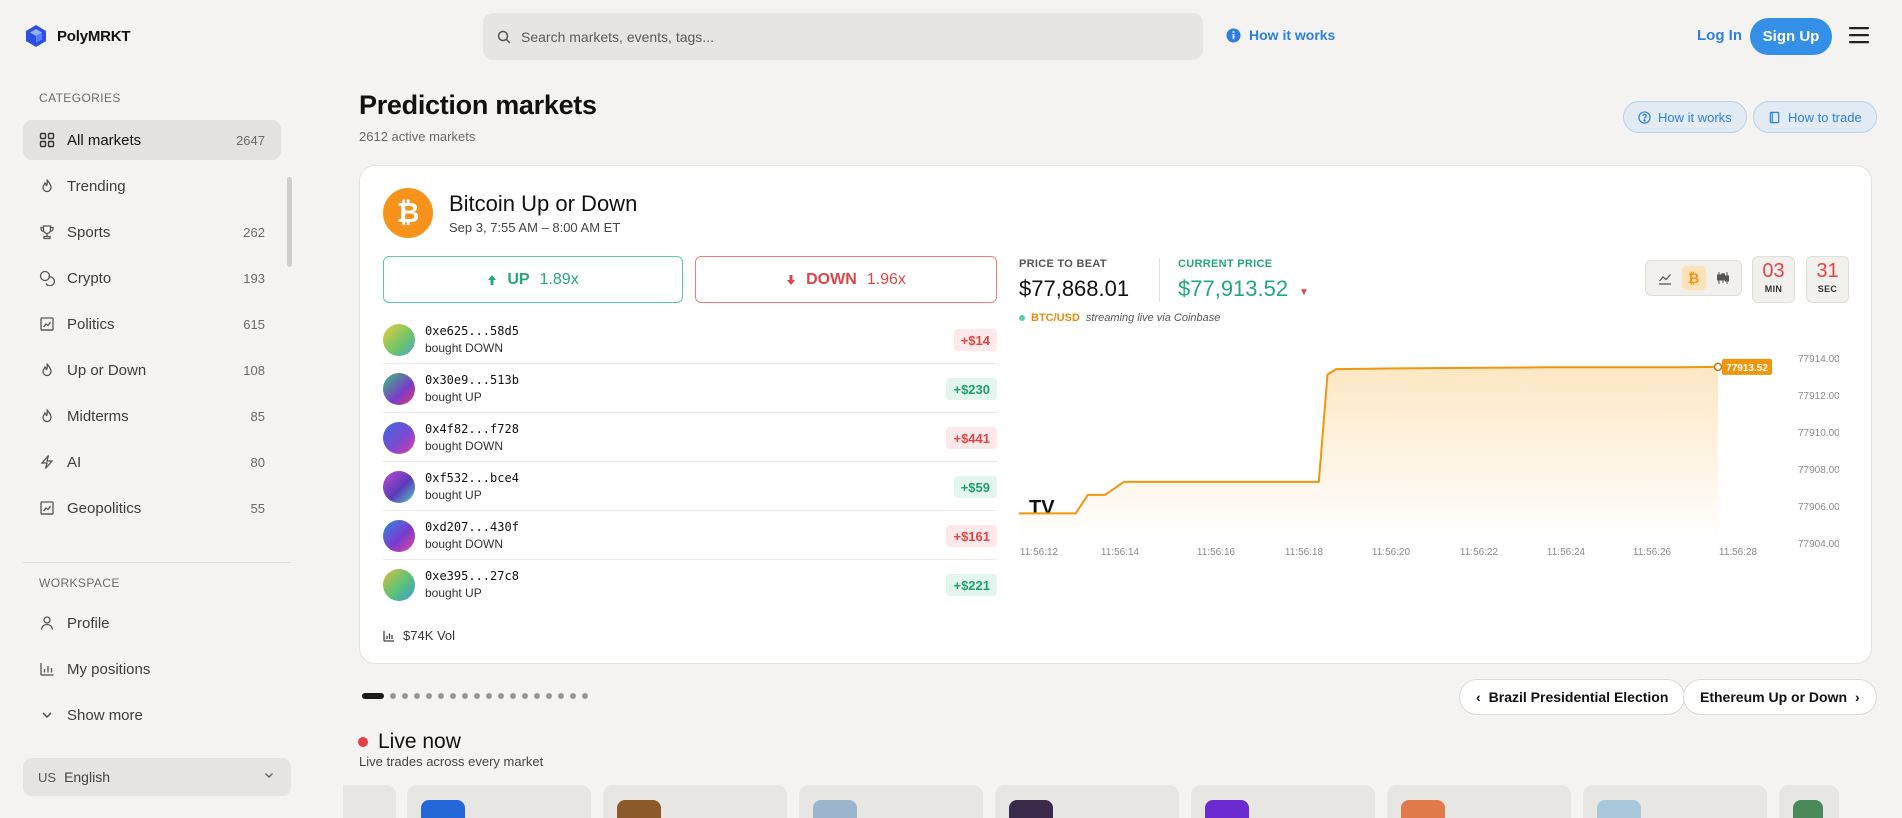 This screenshot has height=818, width=1902. I want to click on trade-amount: +$161, so click(971, 536).